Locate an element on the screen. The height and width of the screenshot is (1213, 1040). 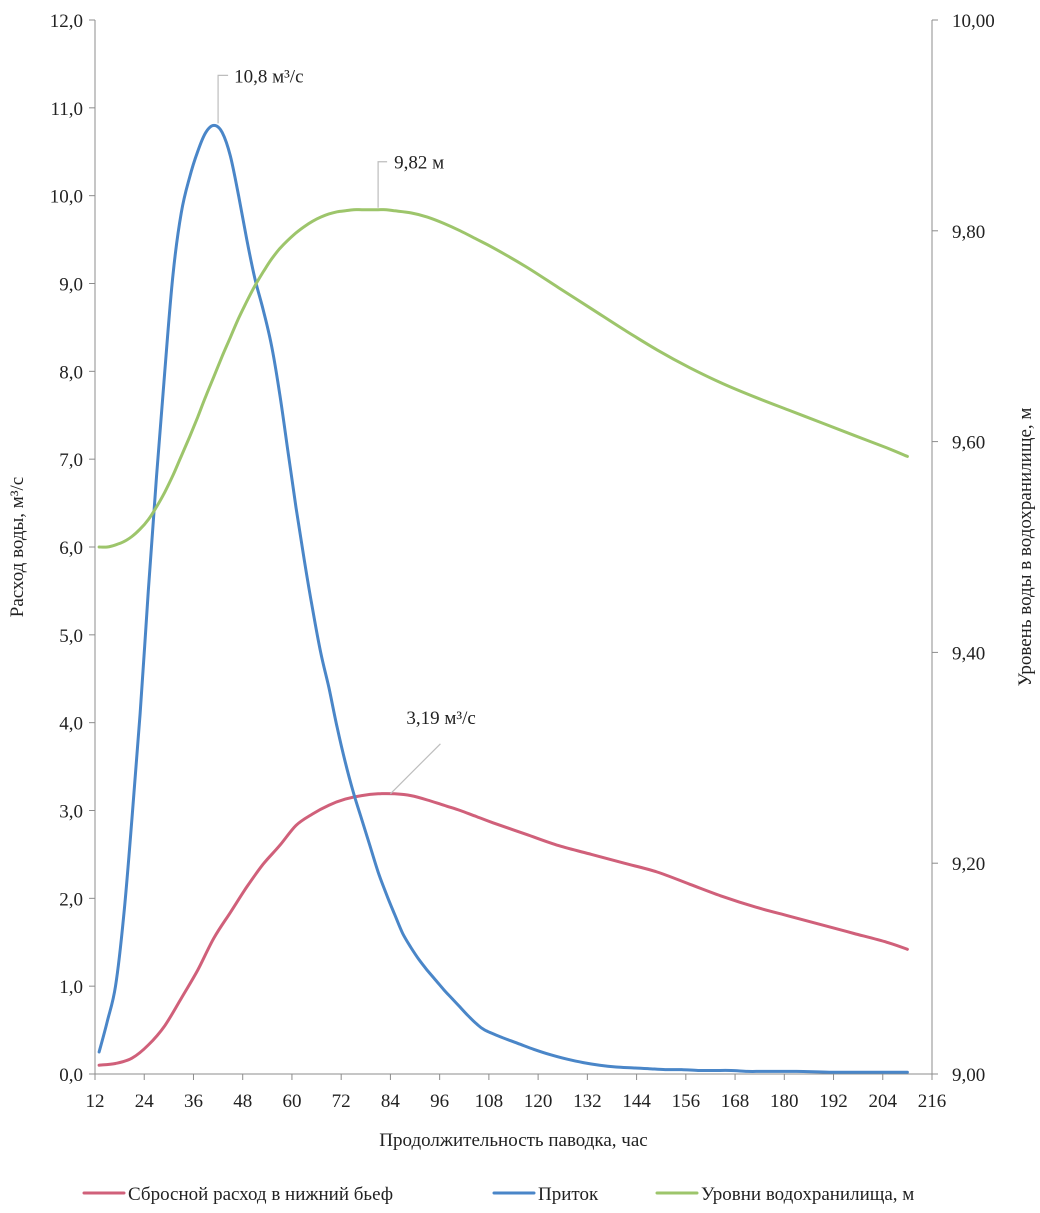
annotation-label: 3,19 м³/с is located at coordinates (440, 718).